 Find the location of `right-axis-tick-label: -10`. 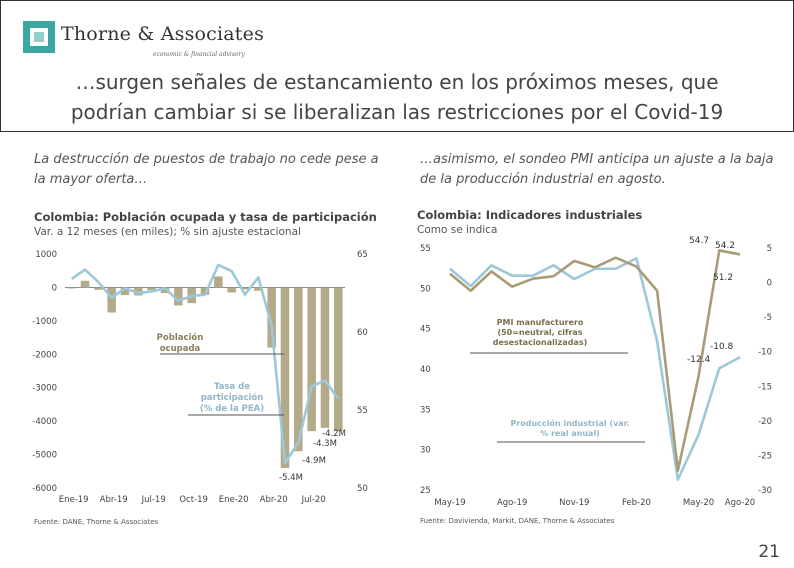

right-axis-tick-label: -10 is located at coordinates (765, 353).